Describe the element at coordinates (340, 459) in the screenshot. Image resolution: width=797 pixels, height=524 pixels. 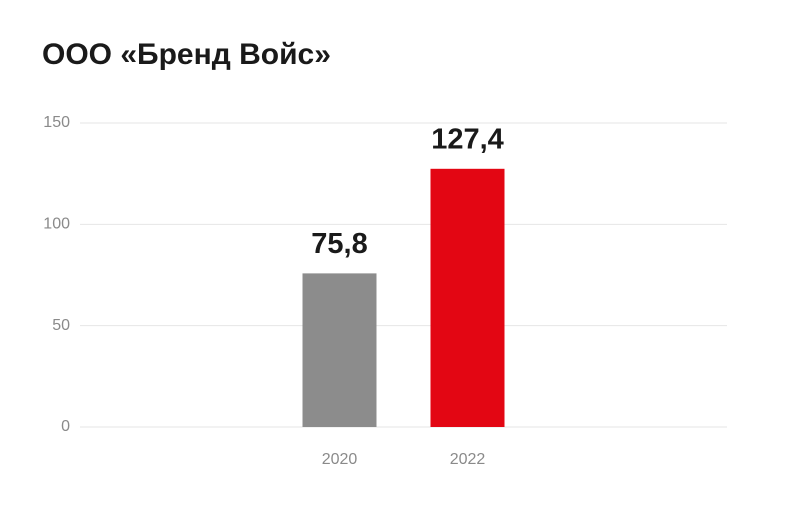
I see `x-tick-label: 2020` at that location.